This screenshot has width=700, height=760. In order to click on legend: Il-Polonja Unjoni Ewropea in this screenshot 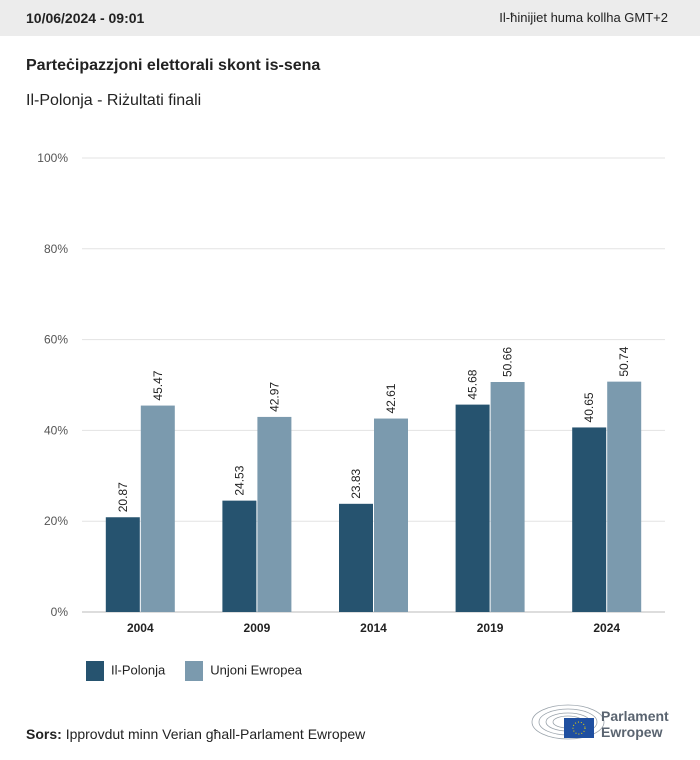, I will do `click(194, 671)`.